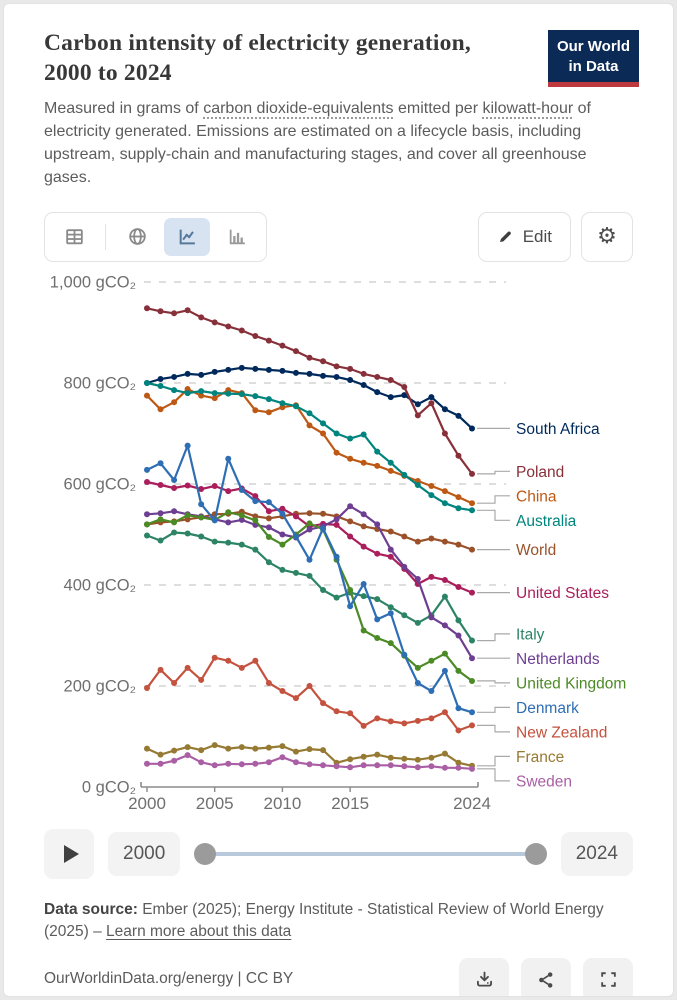 This screenshot has width=677, height=1000. What do you see at coordinates (536, 496) in the screenshot?
I see `entity-label: China` at bounding box center [536, 496].